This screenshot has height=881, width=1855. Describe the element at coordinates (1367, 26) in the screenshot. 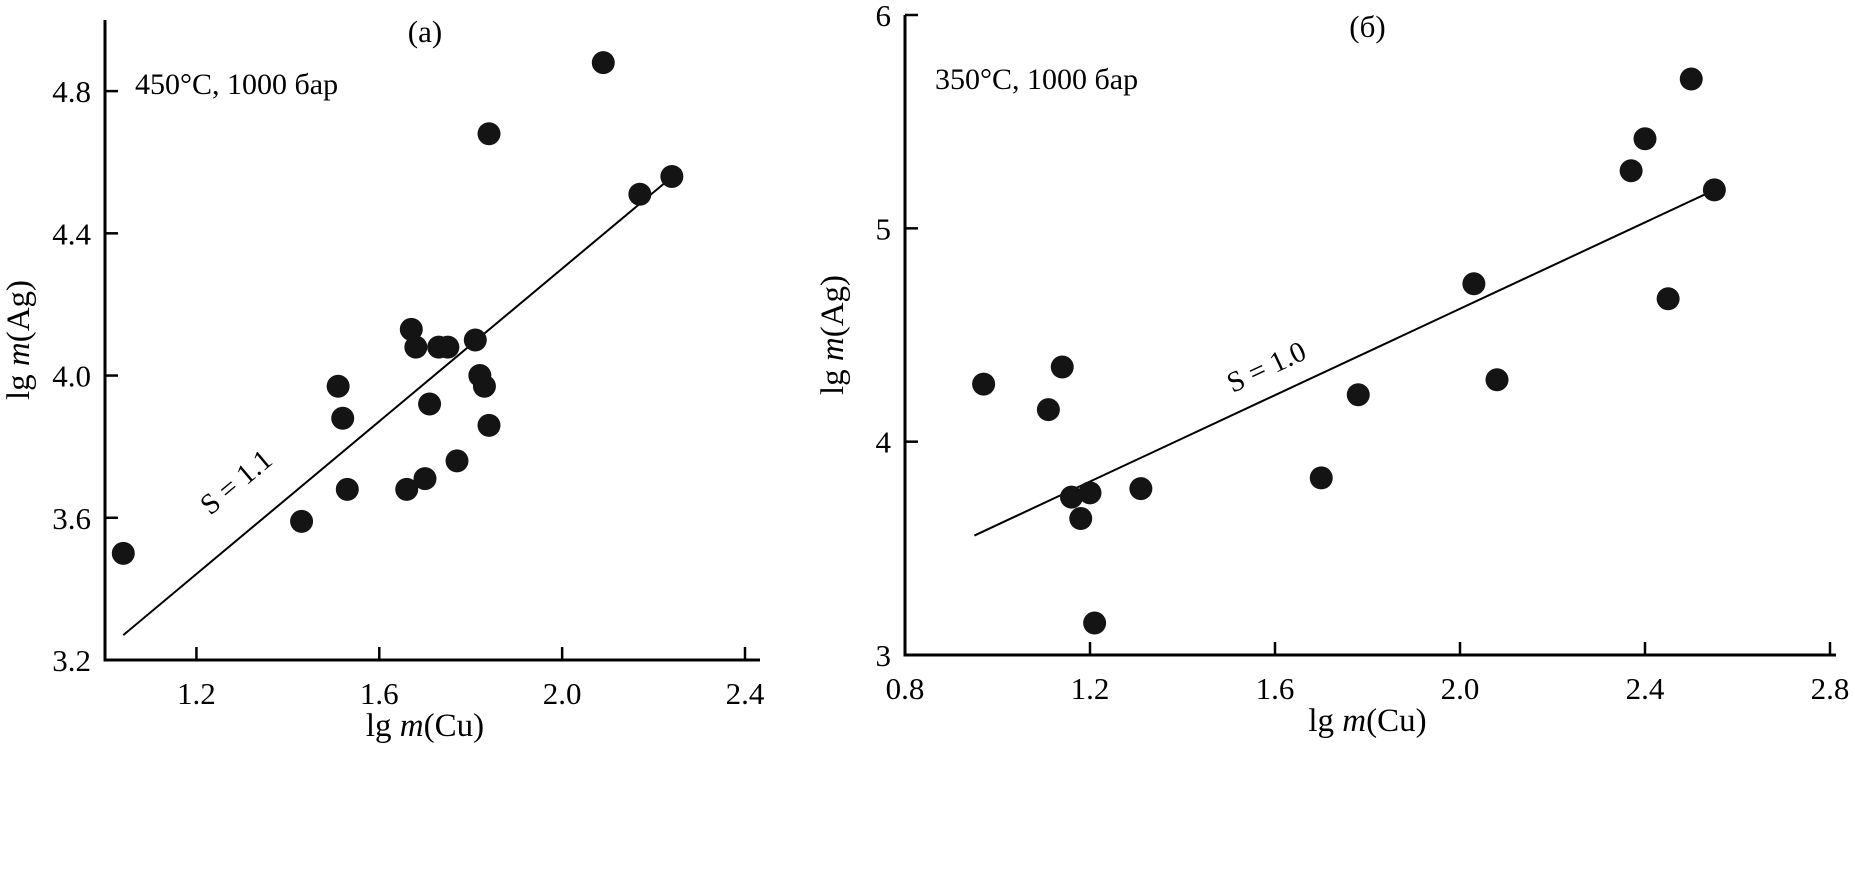

I see `panel-label-b: (б)` at that location.